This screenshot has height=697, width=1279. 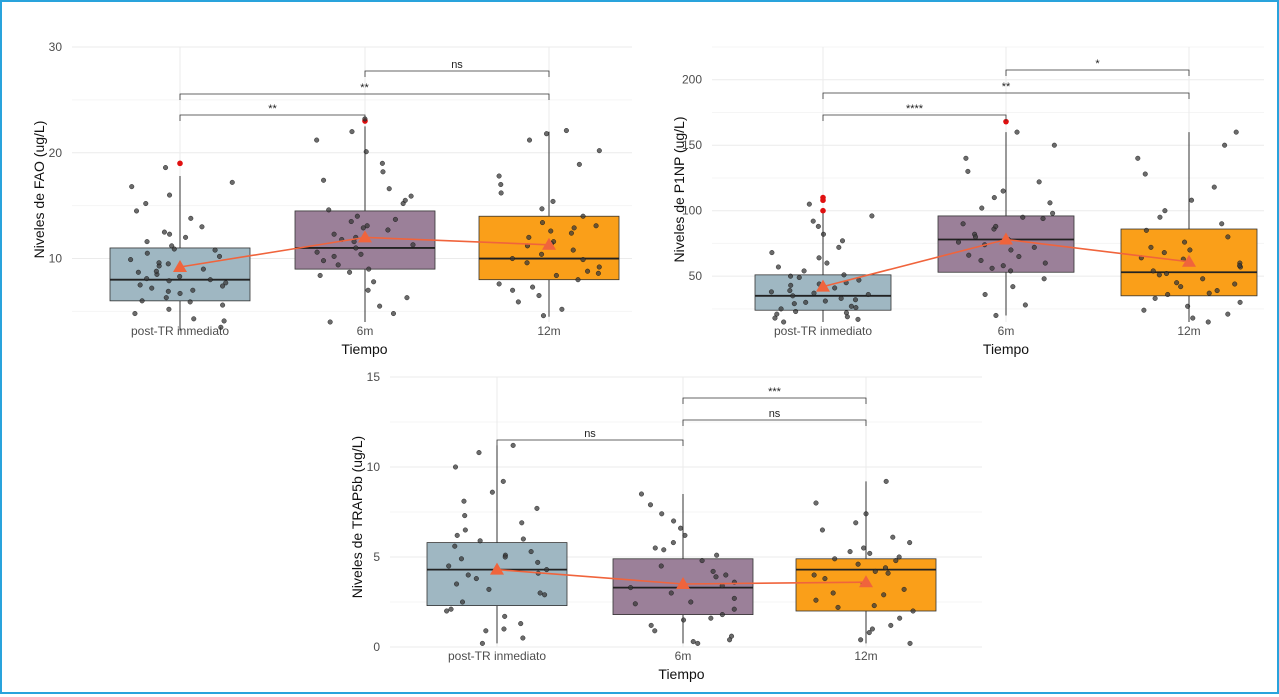 What do you see at coordinates (374, 377) in the screenshot?
I see `y-tick-label: 15` at bounding box center [374, 377].